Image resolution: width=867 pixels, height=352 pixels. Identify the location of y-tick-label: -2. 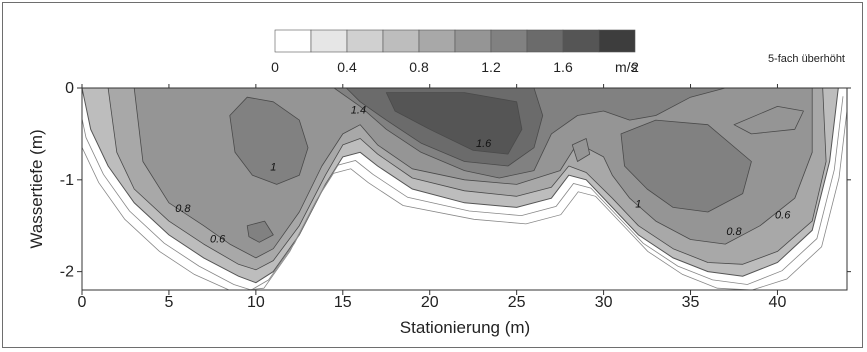
(67, 272).